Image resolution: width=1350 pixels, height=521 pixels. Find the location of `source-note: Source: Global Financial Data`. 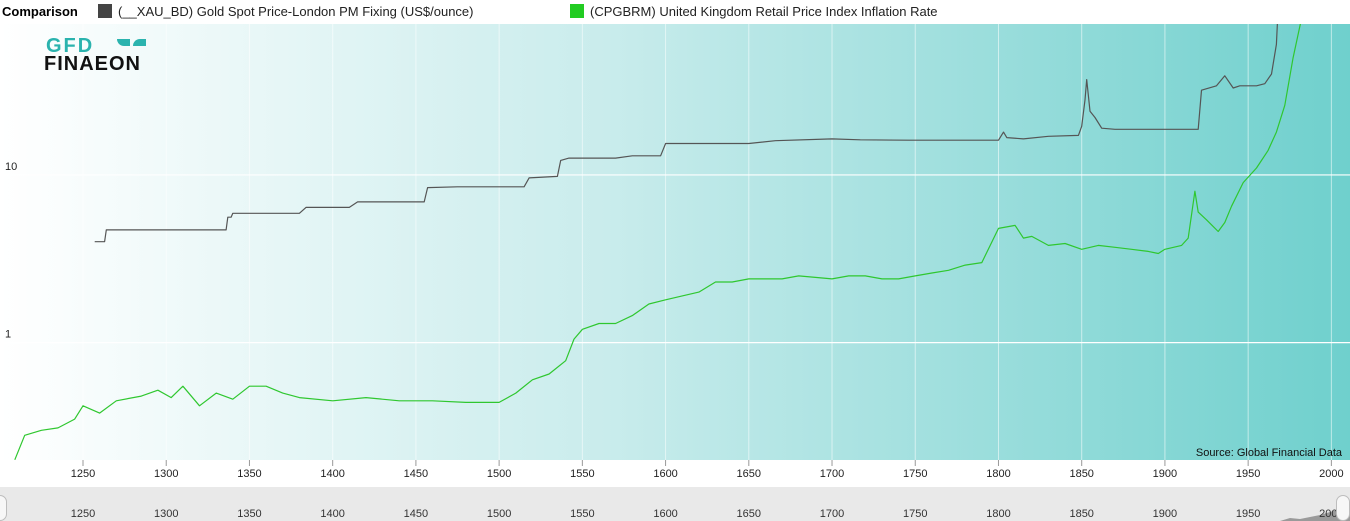

source-note: Source: Global Financial Data is located at coordinates (1269, 453).